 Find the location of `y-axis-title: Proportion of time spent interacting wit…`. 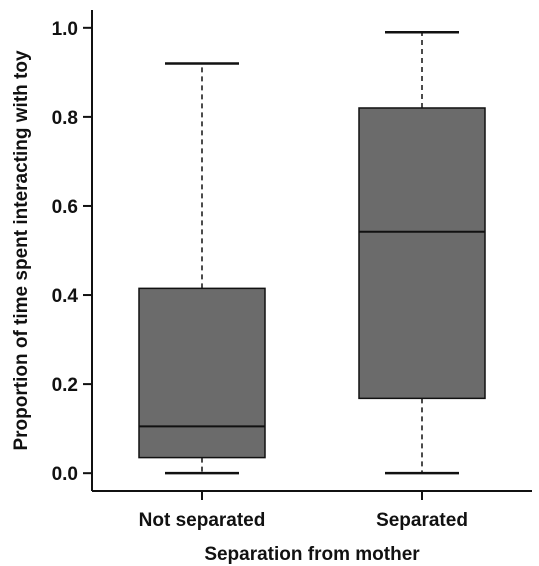

y-axis-title: Proportion of time spent interacting wit… is located at coordinates (21, 250).